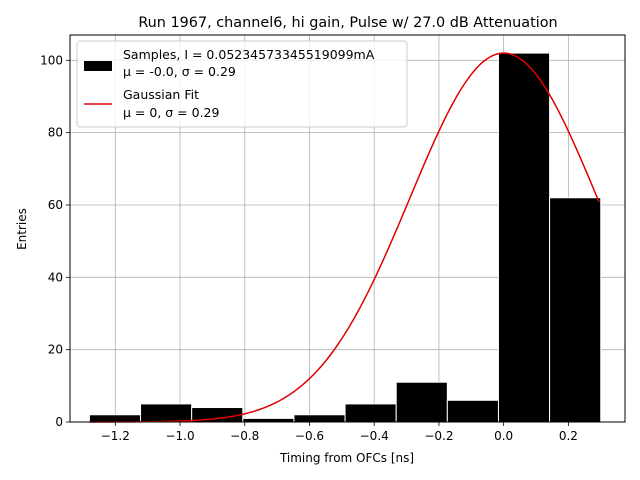  I want to click on x-tick-label: −1.0, so click(179, 436).